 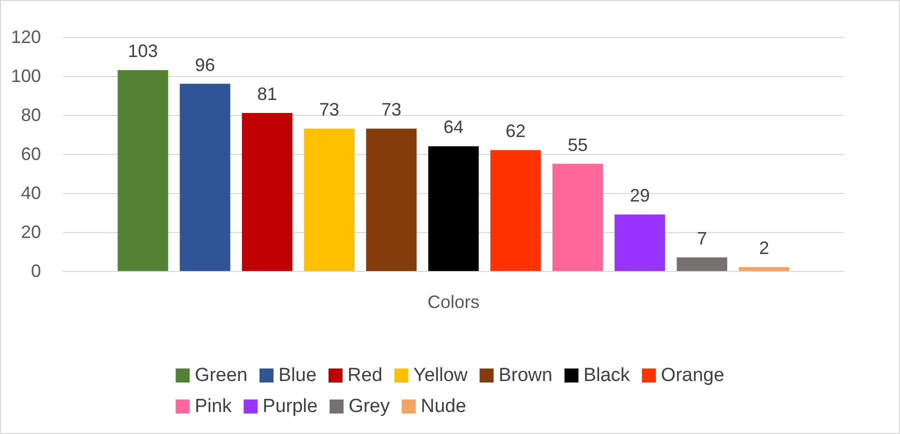 I want to click on legend-label: Green, so click(x=221, y=375).